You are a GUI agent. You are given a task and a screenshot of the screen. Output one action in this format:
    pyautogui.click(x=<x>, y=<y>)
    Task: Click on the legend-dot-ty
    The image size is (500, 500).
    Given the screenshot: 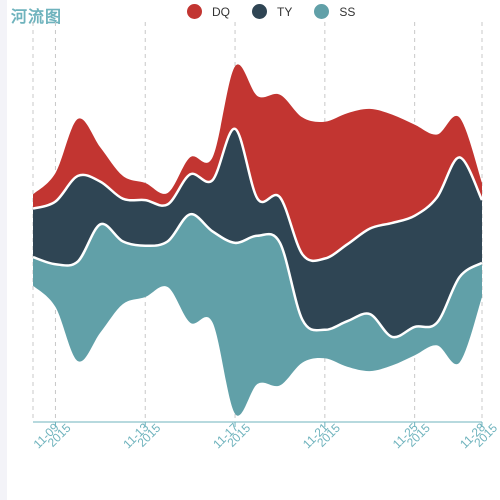 What is the action you would take?
    pyautogui.click(x=259, y=11)
    